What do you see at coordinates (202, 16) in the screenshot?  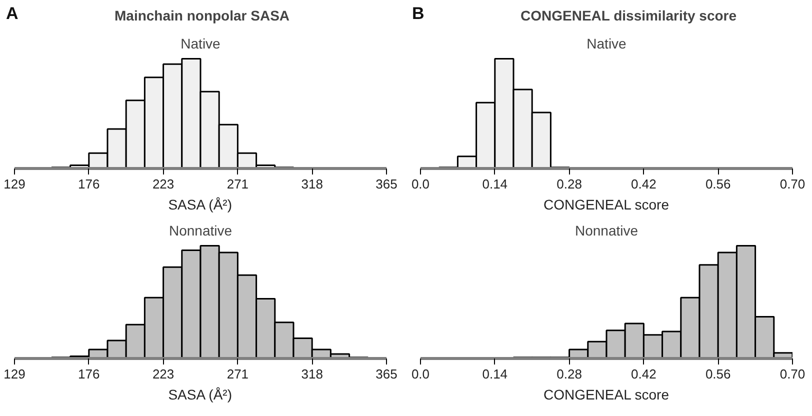 I see `chart-title: Mainchain nonpolar SASA` at bounding box center [202, 16].